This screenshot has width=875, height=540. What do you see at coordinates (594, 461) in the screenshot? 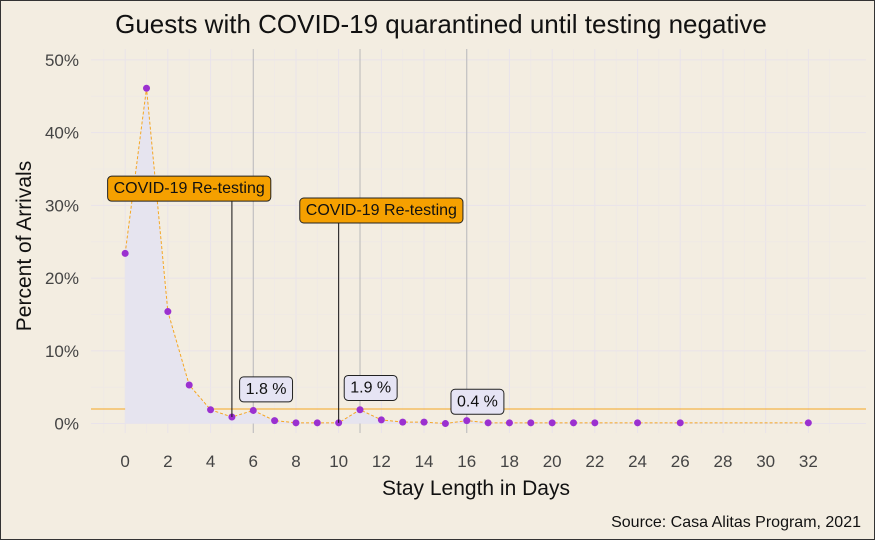
I see `x-tick-label: 22` at bounding box center [594, 461].